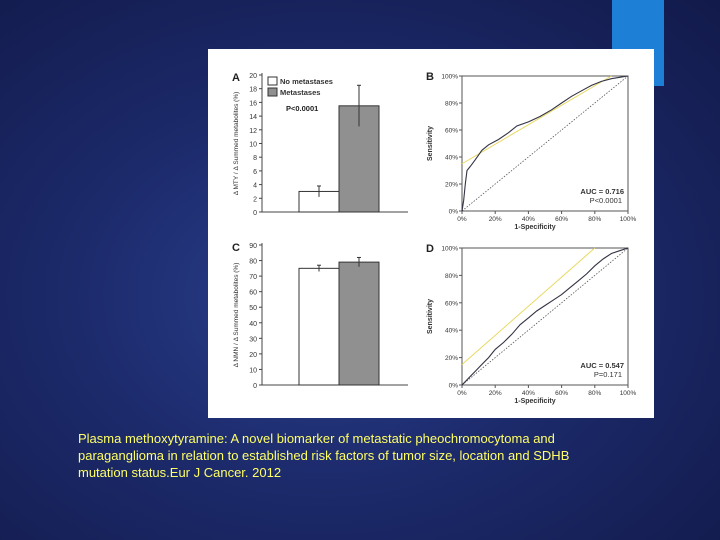 This screenshot has height=540, width=720. What do you see at coordinates (462, 393) in the screenshot?
I see `x-tick-label-d-0: 0%` at bounding box center [462, 393].